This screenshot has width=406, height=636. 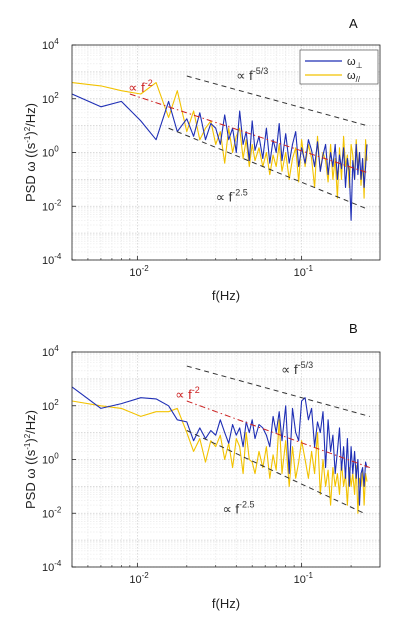 What do you see at coordinates (353, 23) in the screenshot?
I see `panel-label: A` at bounding box center [353, 23].